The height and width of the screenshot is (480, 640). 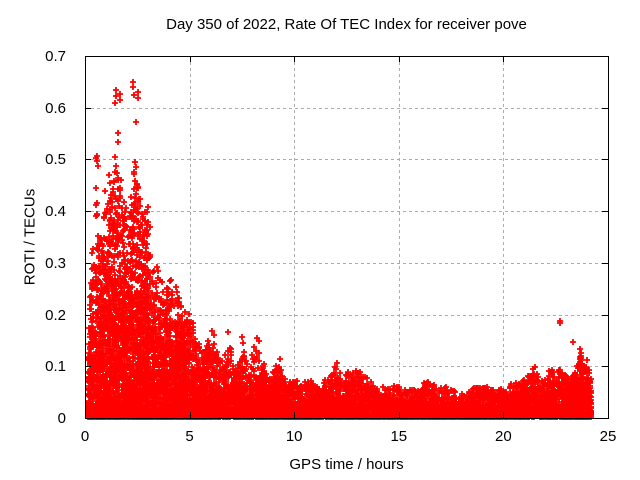 What do you see at coordinates (608, 436) in the screenshot?
I see `x-tick-label: 25` at bounding box center [608, 436].